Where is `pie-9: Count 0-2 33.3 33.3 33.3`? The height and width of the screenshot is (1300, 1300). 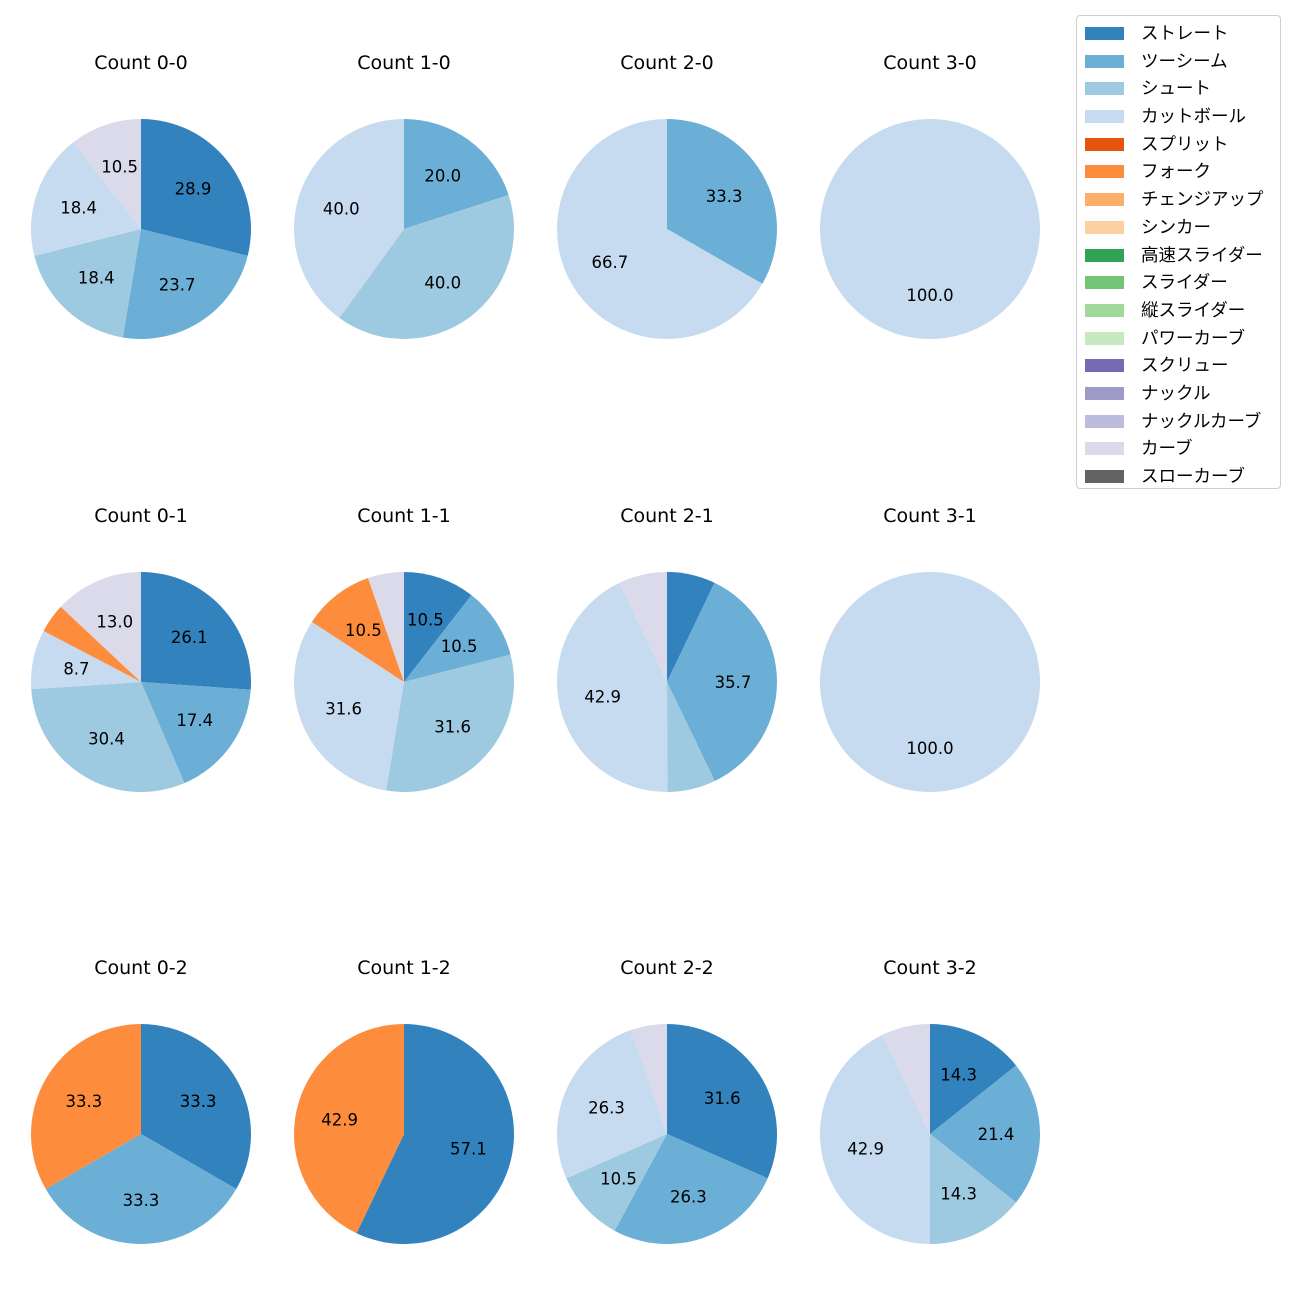 pie-9: Count 0-2 33.3 33.3 33.3 is located at coordinates (141, 1100).